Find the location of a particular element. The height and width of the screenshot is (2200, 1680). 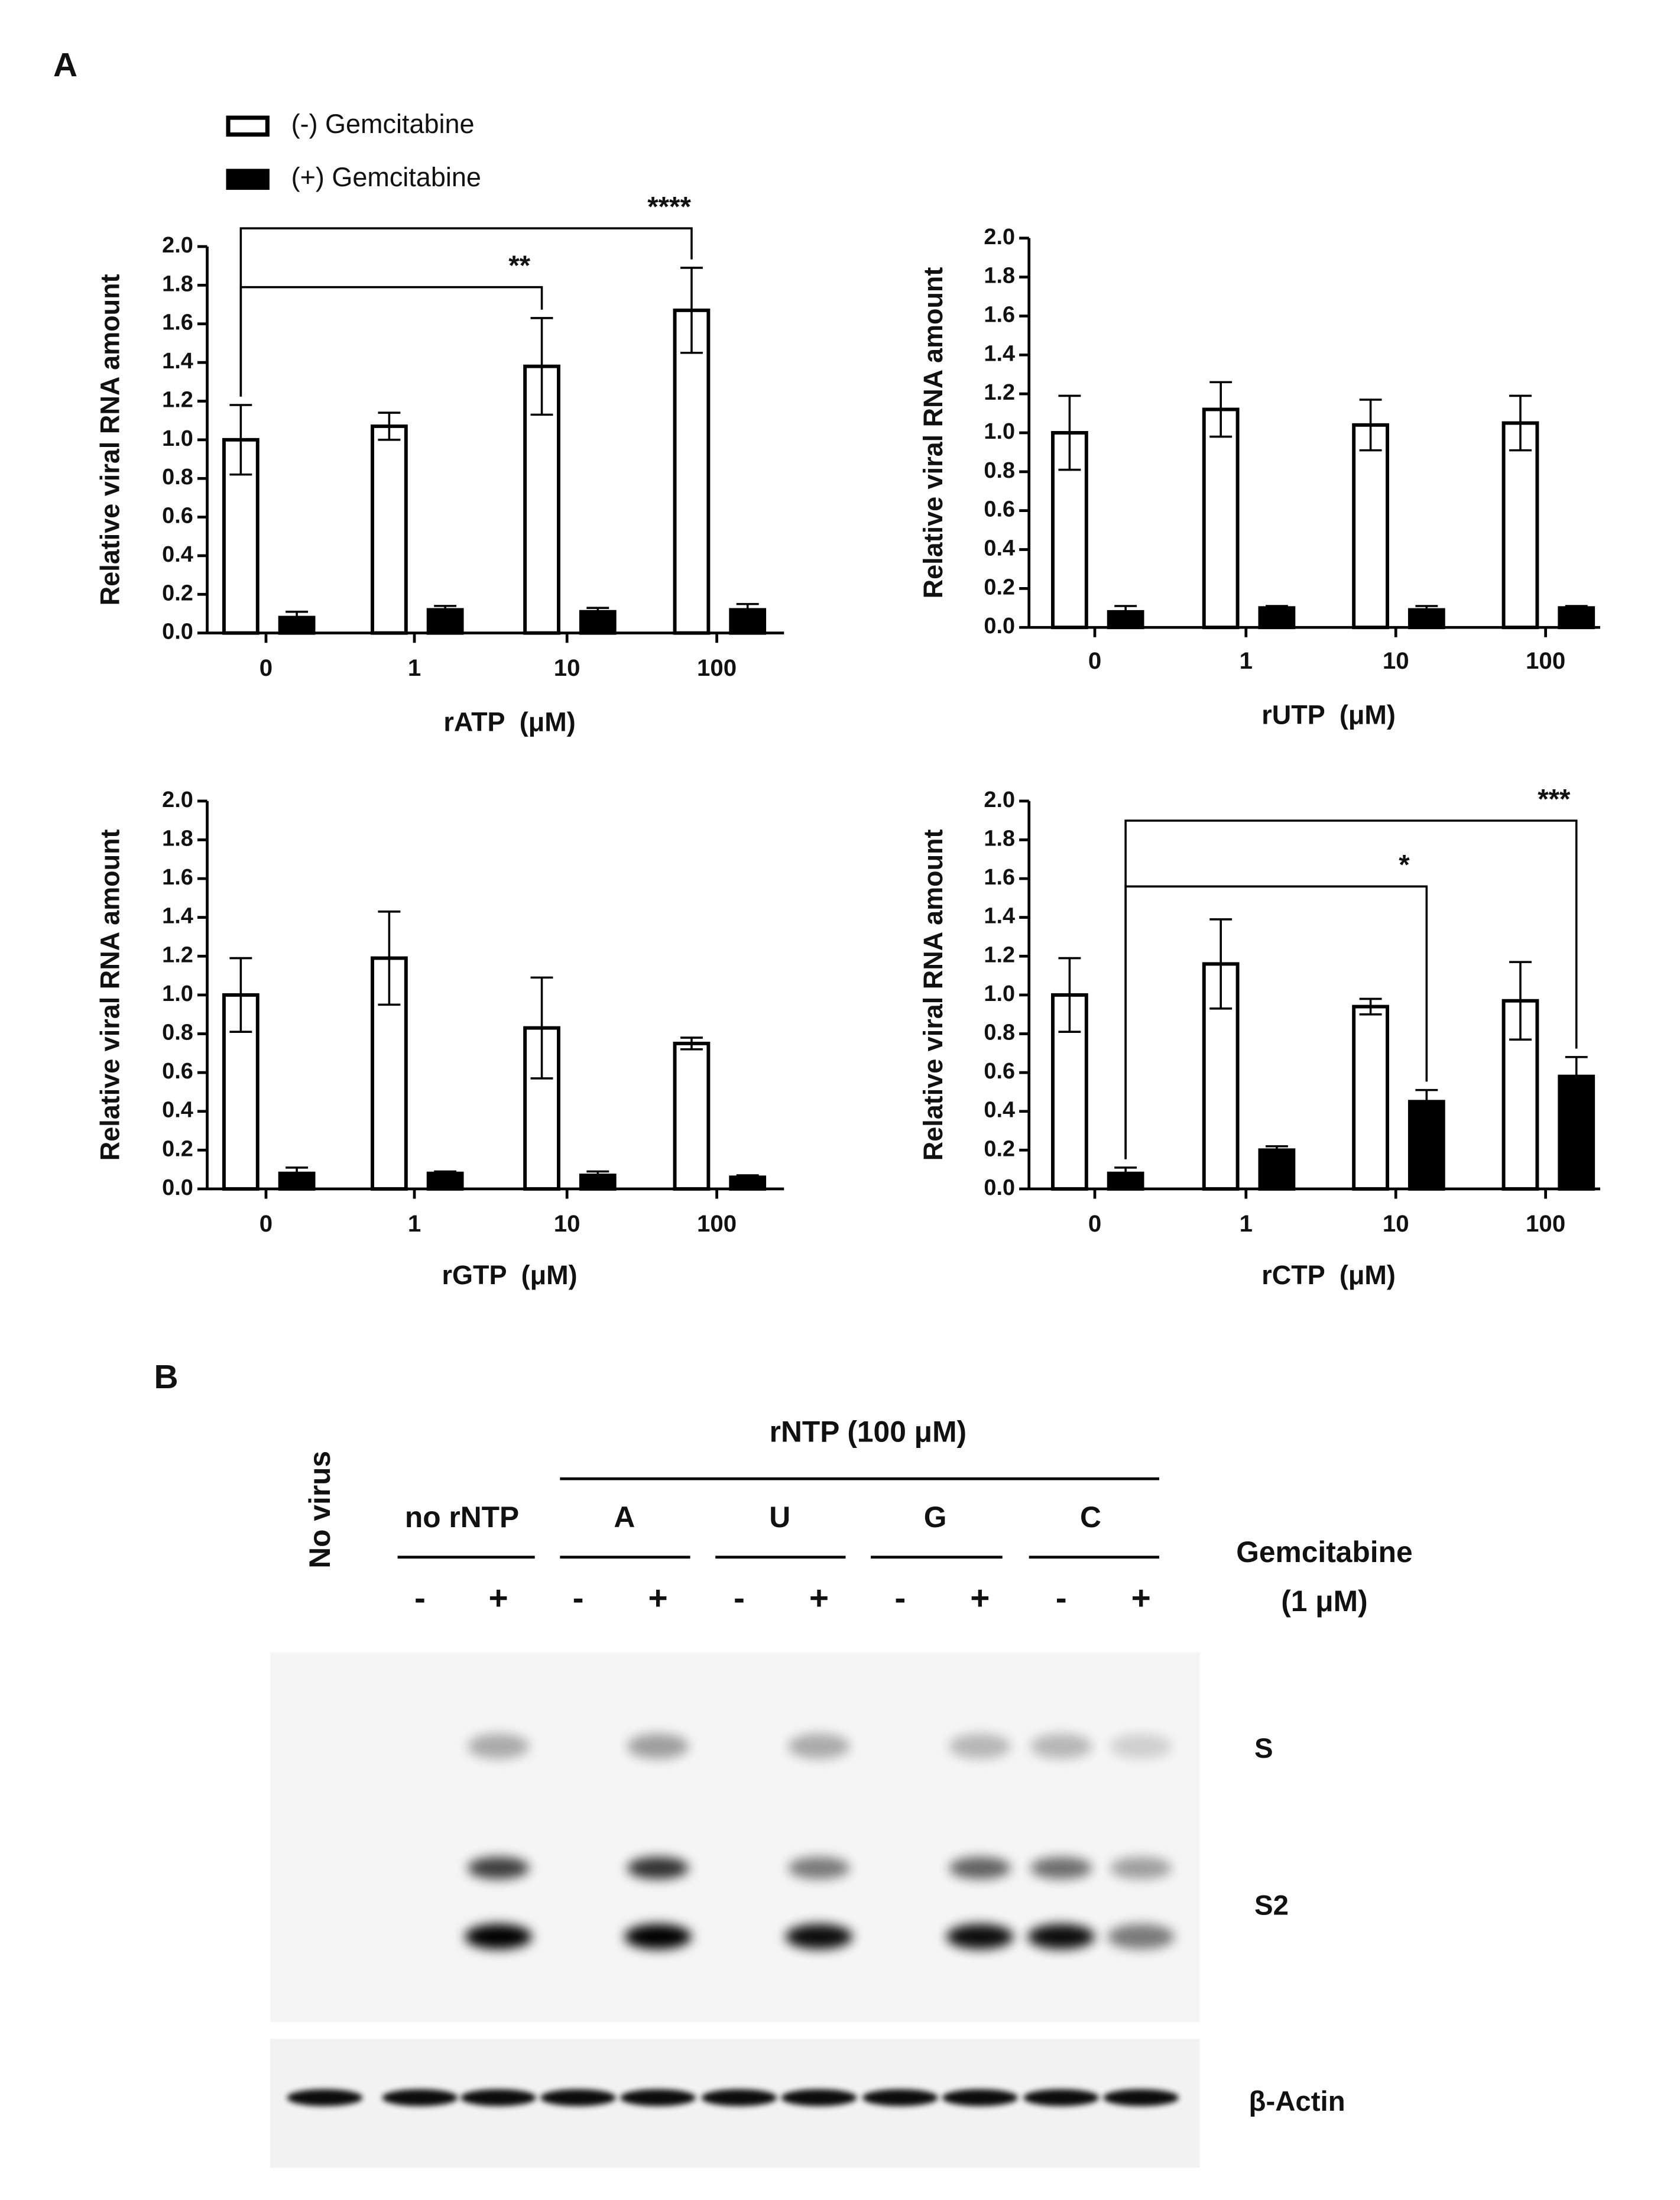

band-label: S2 is located at coordinates (1271, 1906).